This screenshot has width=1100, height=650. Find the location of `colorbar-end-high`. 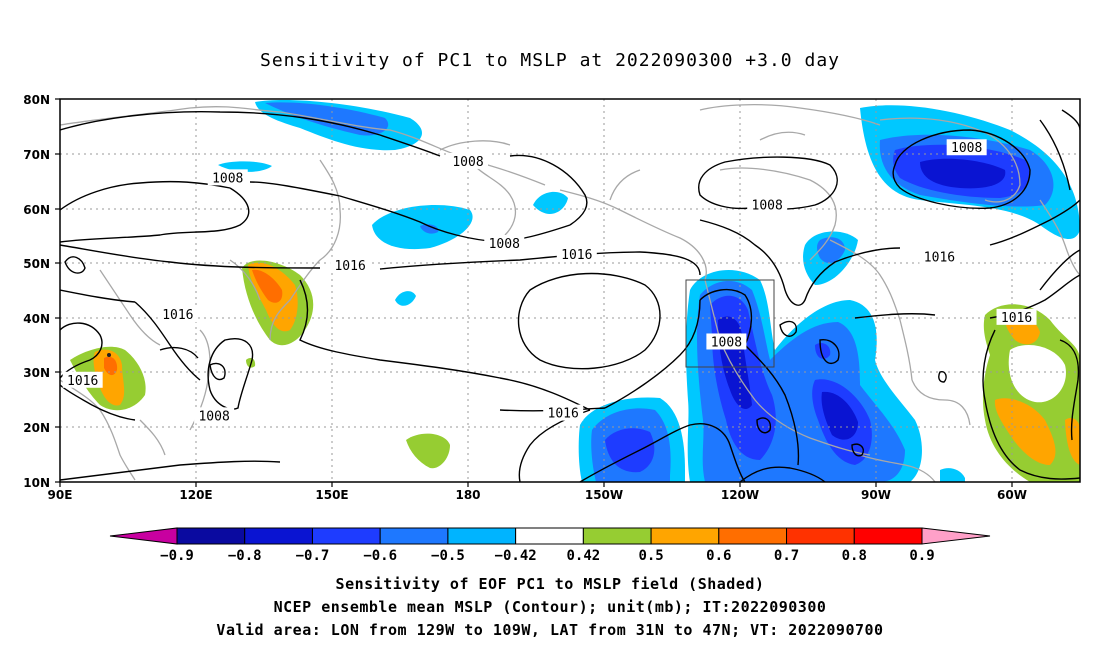

colorbar-end-high is located at coordinates (956, 536).